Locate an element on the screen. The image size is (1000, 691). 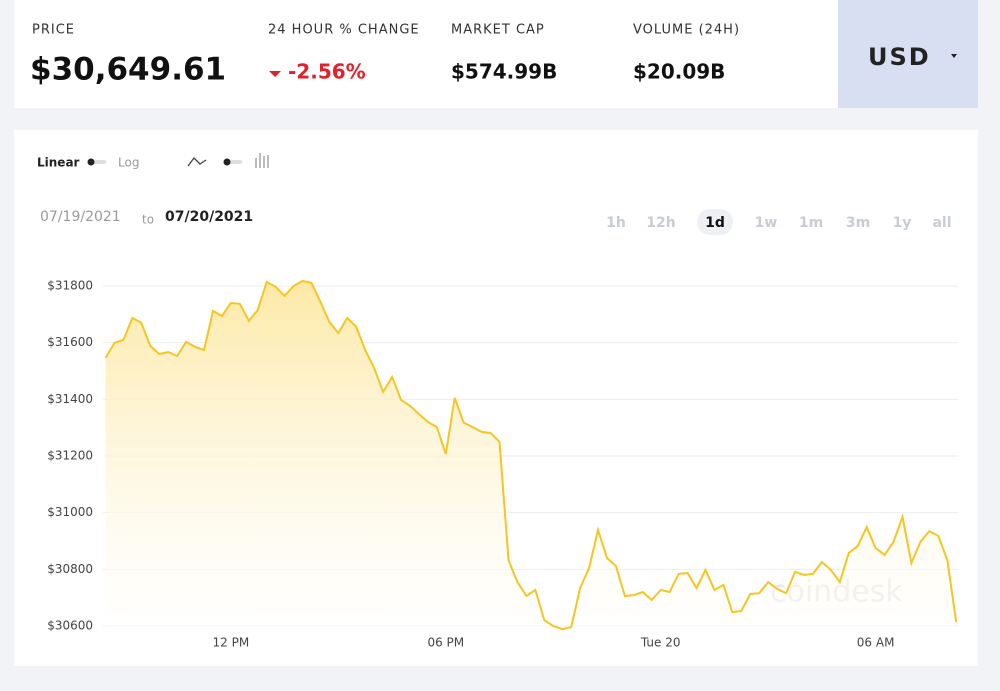
dropdown-arrow is located at coordinates (954, 56).